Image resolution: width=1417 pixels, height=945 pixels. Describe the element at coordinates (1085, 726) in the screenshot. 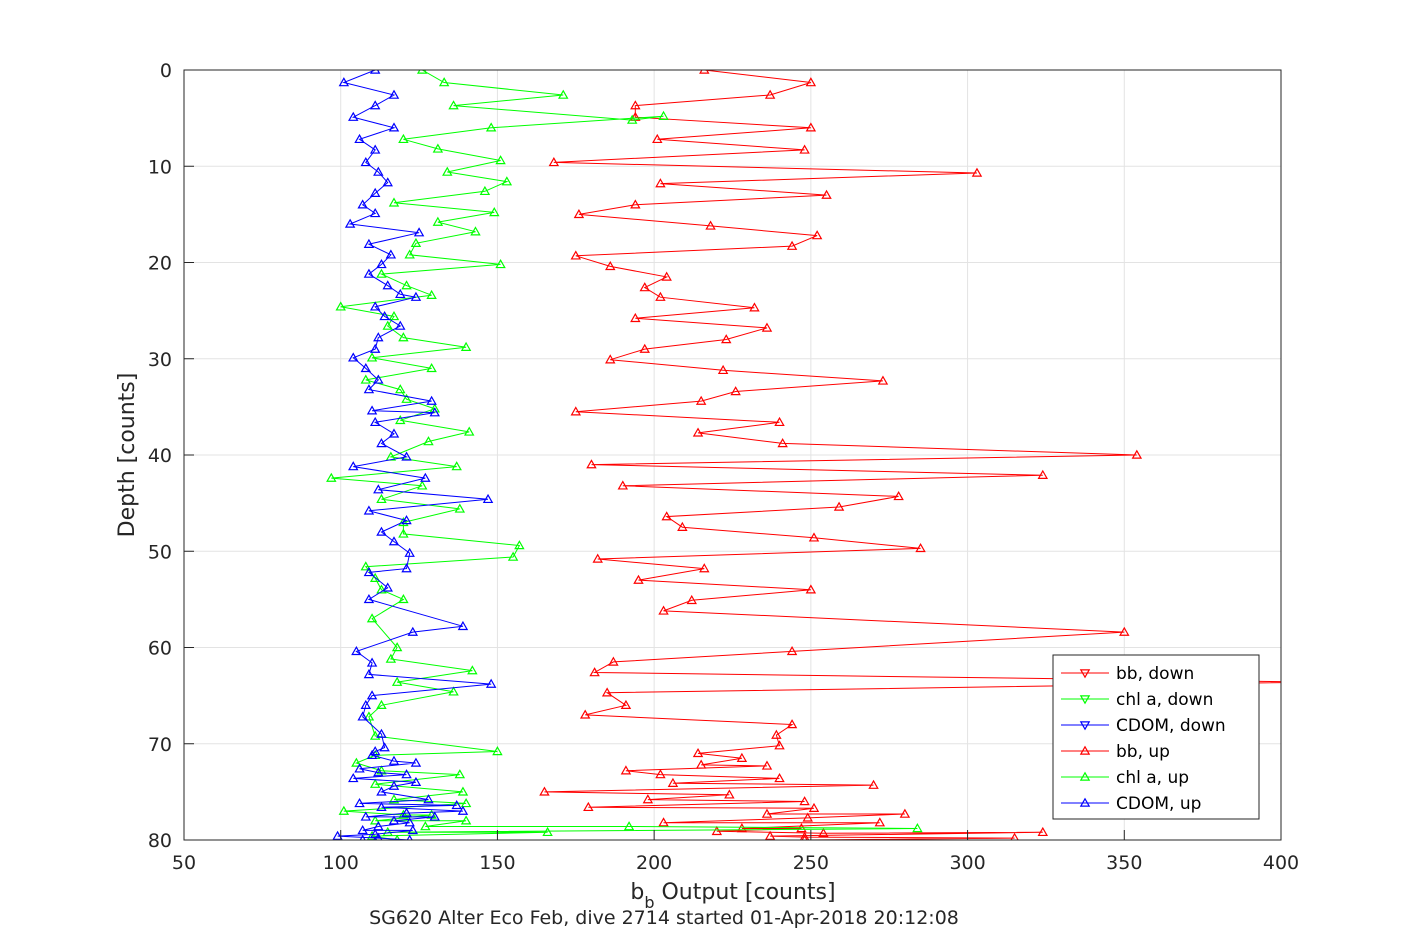

I see `legend-marker` at that location.